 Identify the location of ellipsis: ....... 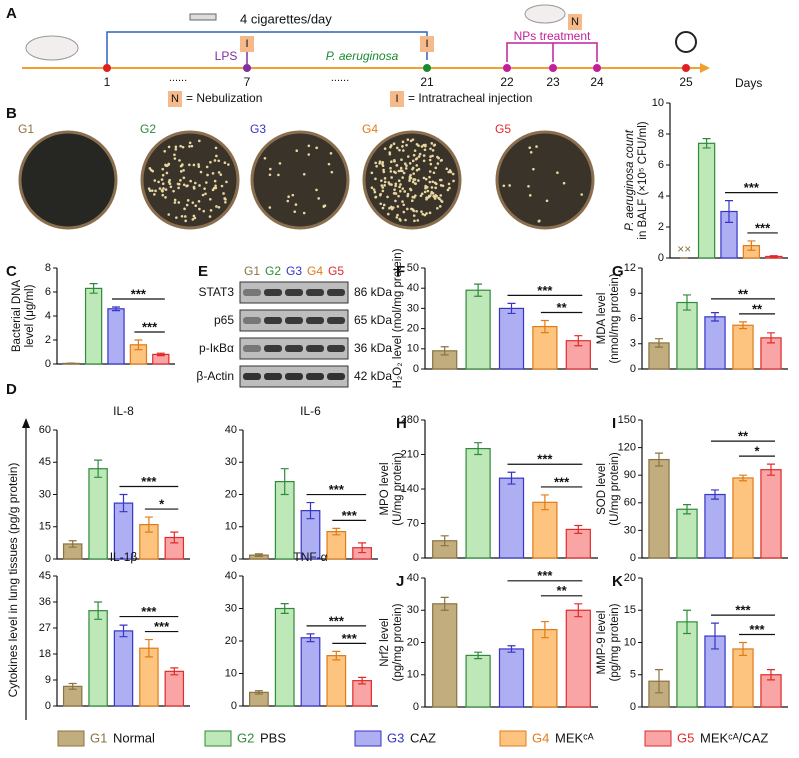
(340, 78).